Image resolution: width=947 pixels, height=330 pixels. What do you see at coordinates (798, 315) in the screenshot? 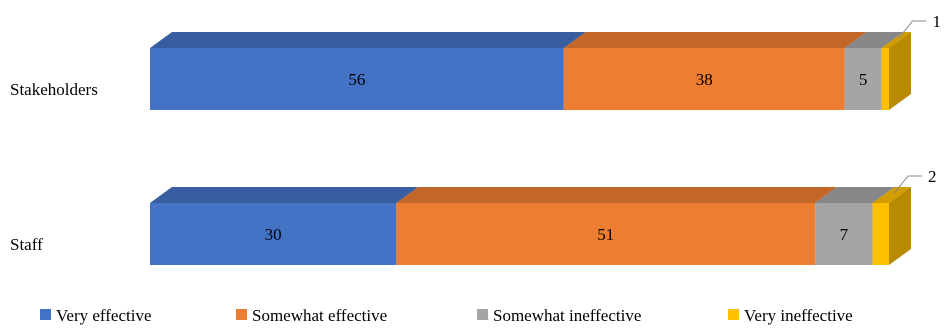
I see `legend-label-very-ineffective: Very ineffective` at bounding box center [798, 315].